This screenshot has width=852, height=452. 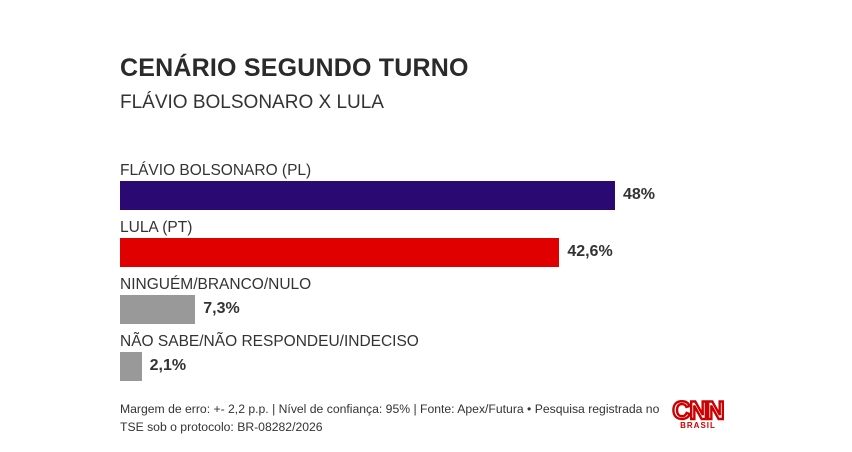 I want to click on cnn-logo-wordmark: CNN, so click(x=697, y=410).